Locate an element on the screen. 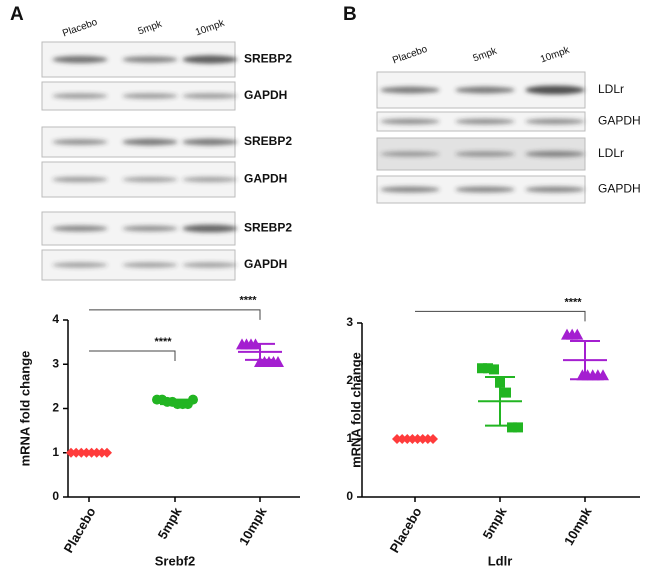  panel-label: A is located at coordinates (17, 14).